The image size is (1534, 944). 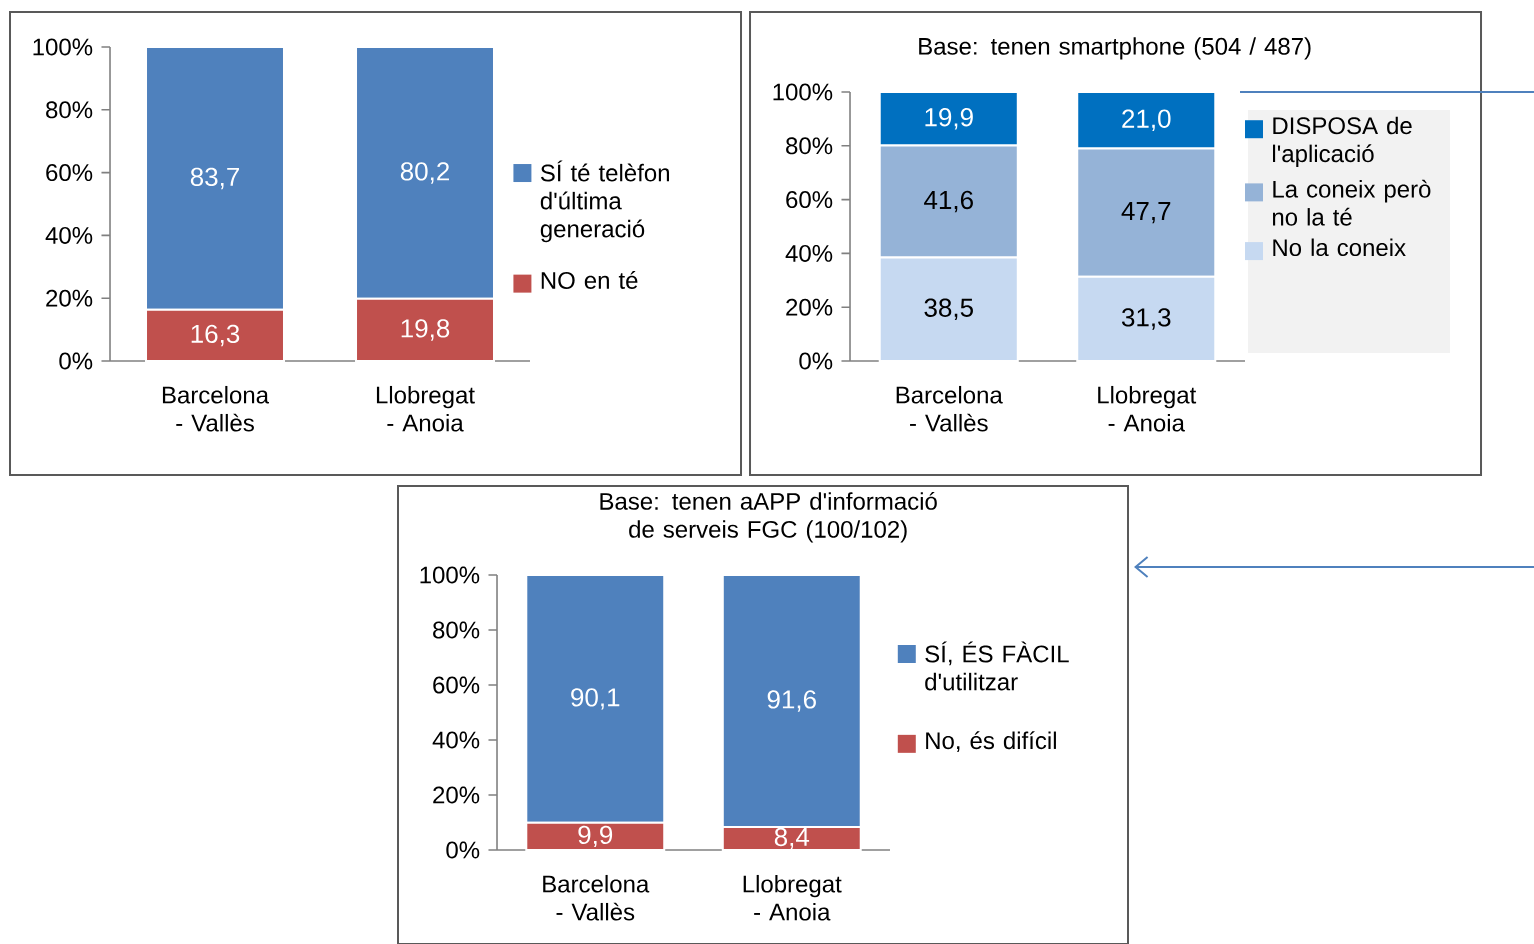 What do you see at coordinates (604, 201) in the screenshot?
I see `series-label: SÍ té telèfon d'última generació` at bounding box center [604, 201].